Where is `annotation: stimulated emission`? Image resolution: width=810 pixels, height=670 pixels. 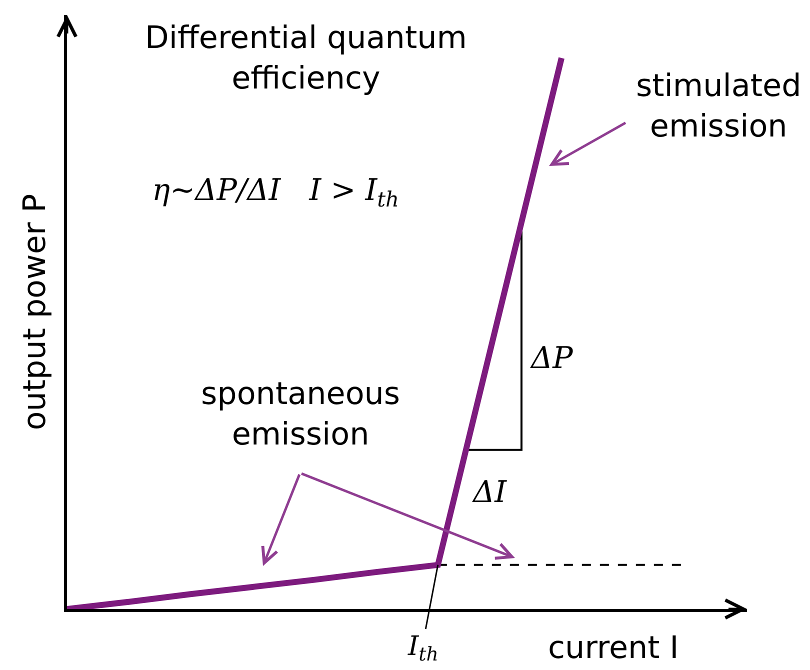 annotation: stimulated emission is located at coordinates (719, 106).